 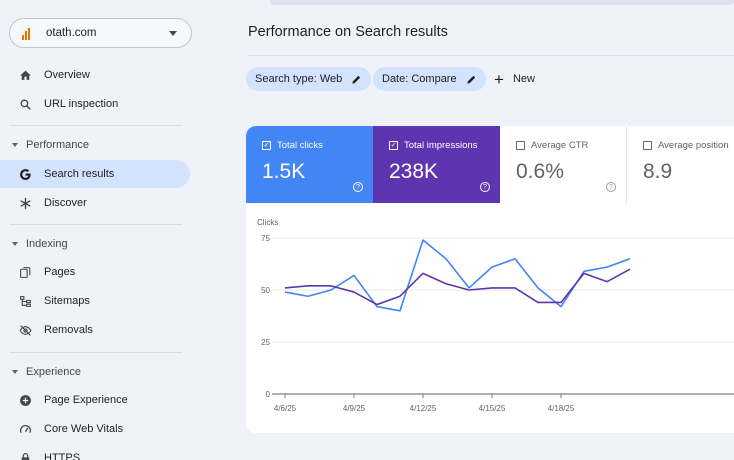 What do you see at coordinates (67, 301) in the screenshot?
I see `sidebar-item-label: Sitemaps` at bounding box center [67, 301].